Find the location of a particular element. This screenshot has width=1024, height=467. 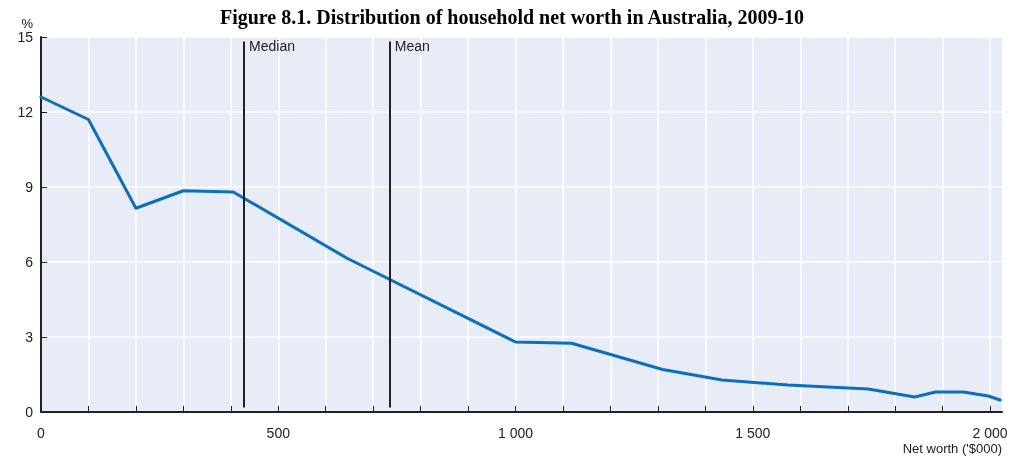

x-tick-label: 500 is located at coordinates (278, 433).